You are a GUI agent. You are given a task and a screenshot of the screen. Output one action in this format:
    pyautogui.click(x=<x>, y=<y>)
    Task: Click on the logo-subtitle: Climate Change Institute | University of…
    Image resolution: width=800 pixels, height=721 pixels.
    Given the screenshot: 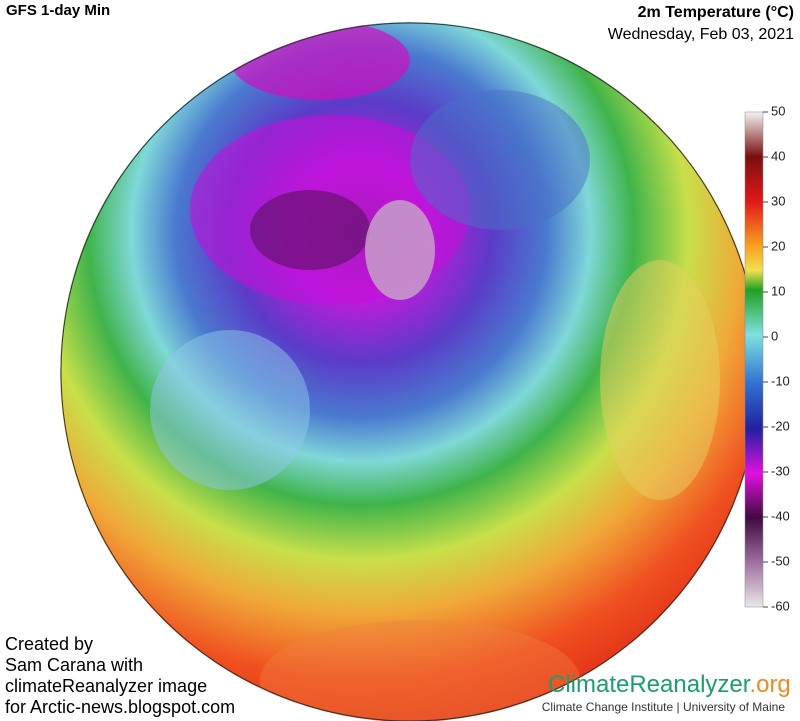 What is the action you would take?
    pyautogui.click(x=664, y=707)
    